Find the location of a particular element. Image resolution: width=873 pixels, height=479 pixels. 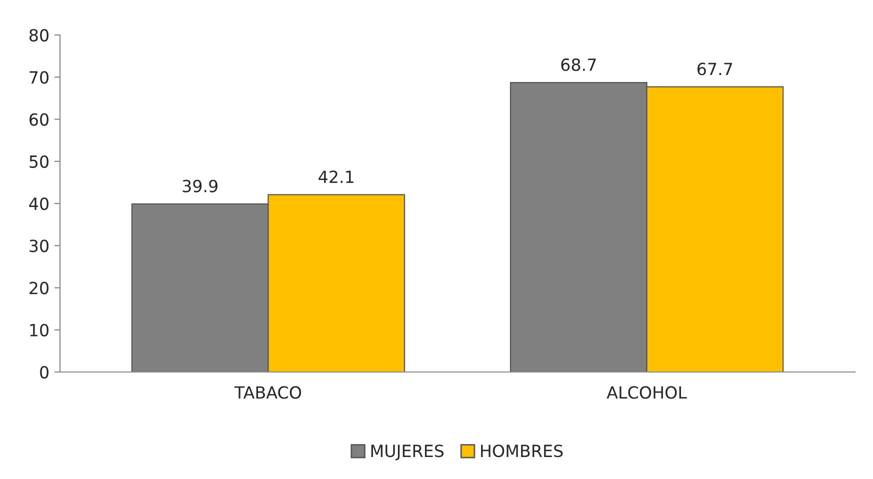

y-tick-label: 20 is located at coordinates (39, 288).